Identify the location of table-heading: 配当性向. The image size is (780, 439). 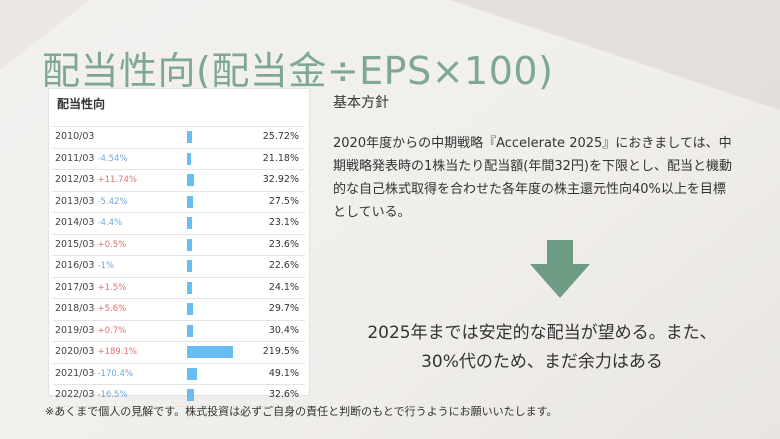
(81, 104).